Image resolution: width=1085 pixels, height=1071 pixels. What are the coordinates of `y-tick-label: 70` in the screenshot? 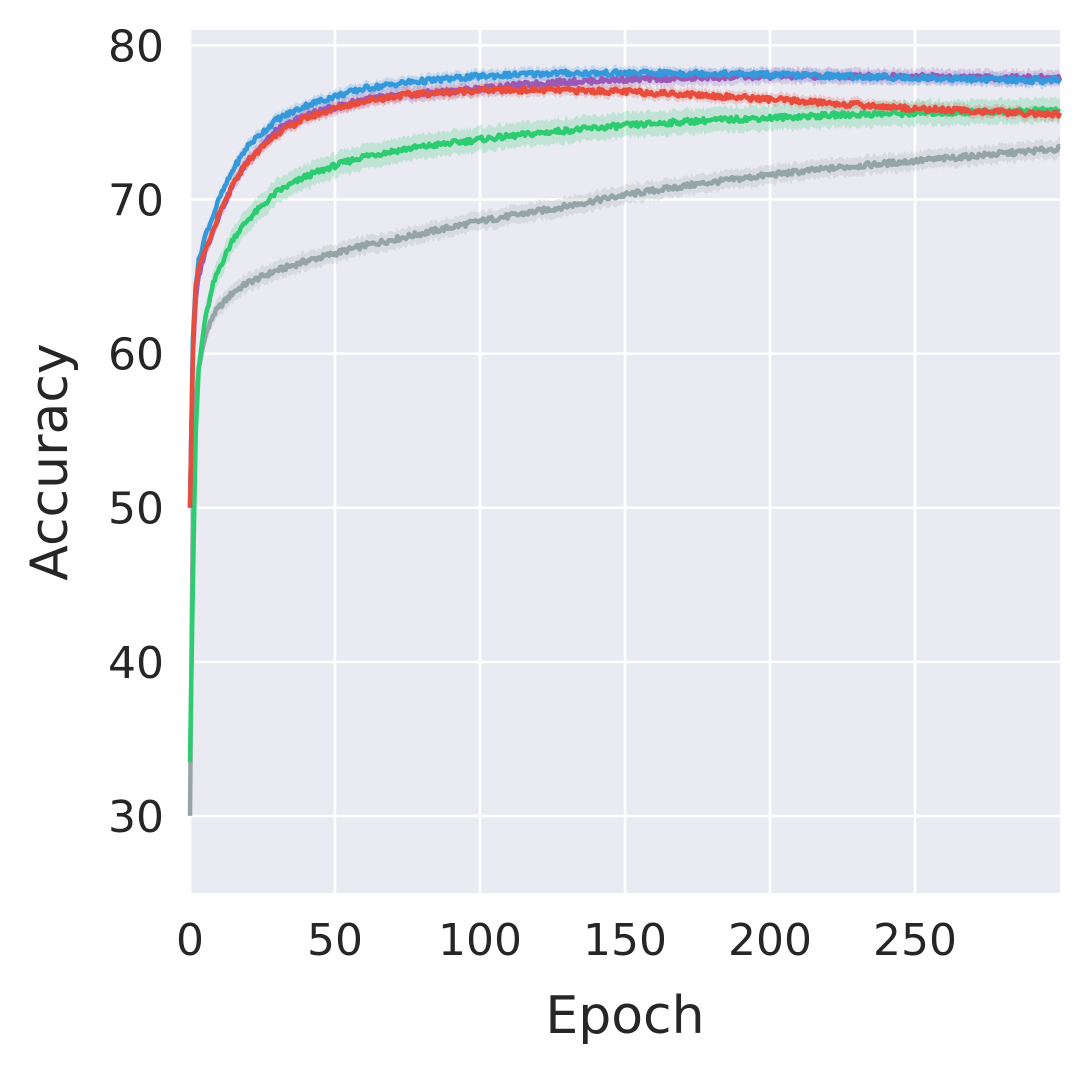 It's located at (136, 201).